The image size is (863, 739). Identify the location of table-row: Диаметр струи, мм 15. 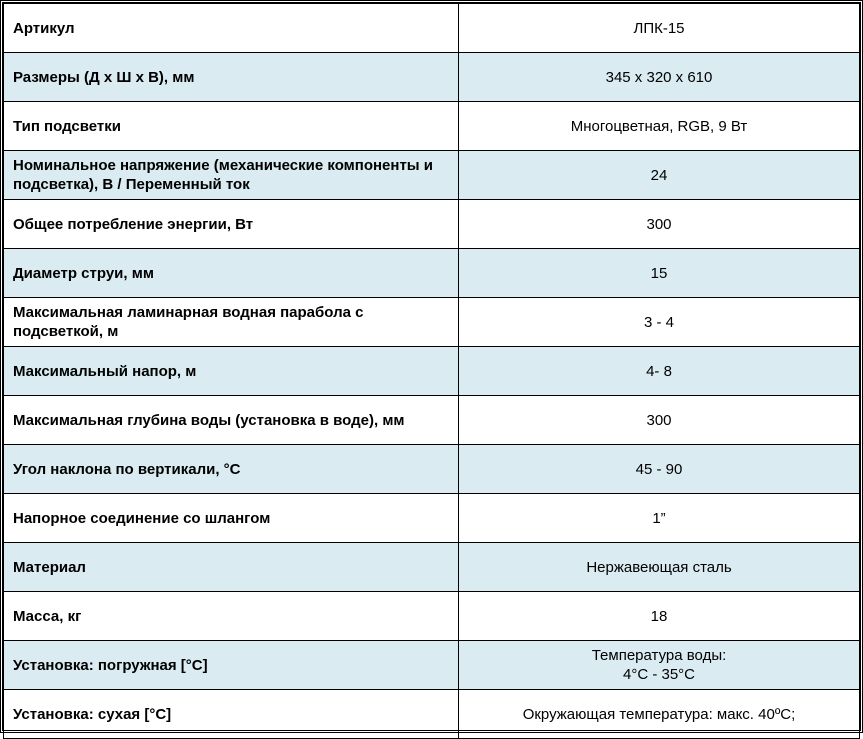
(431, 273).